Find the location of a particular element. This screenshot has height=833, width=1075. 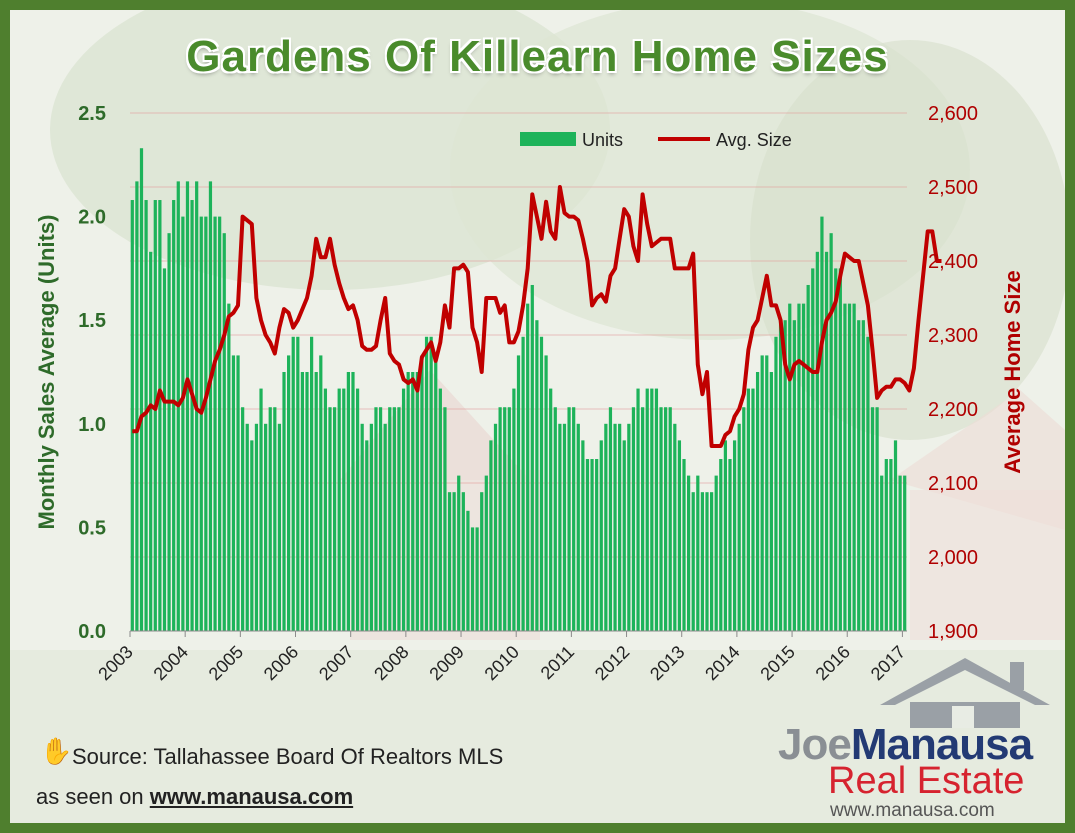

legend-units-swatch is located at coordinates (548, 139).